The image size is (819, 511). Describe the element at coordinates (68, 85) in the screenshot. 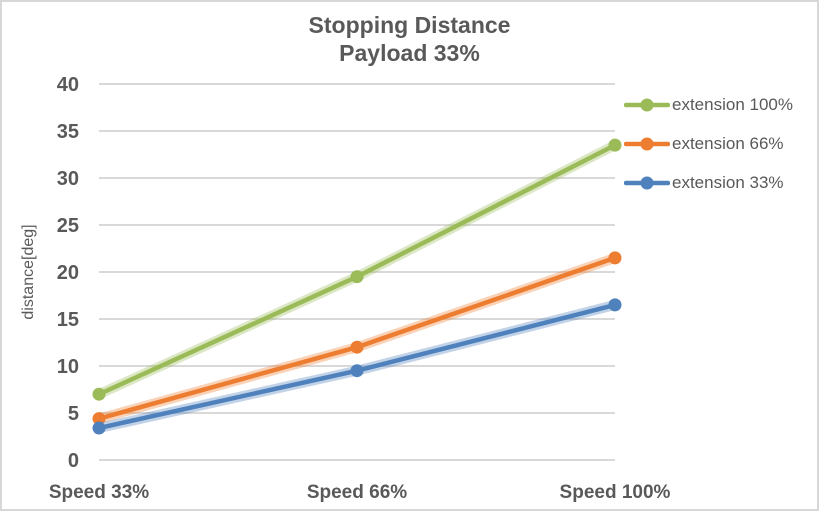

I see `y-tick-label: 40` at that location.